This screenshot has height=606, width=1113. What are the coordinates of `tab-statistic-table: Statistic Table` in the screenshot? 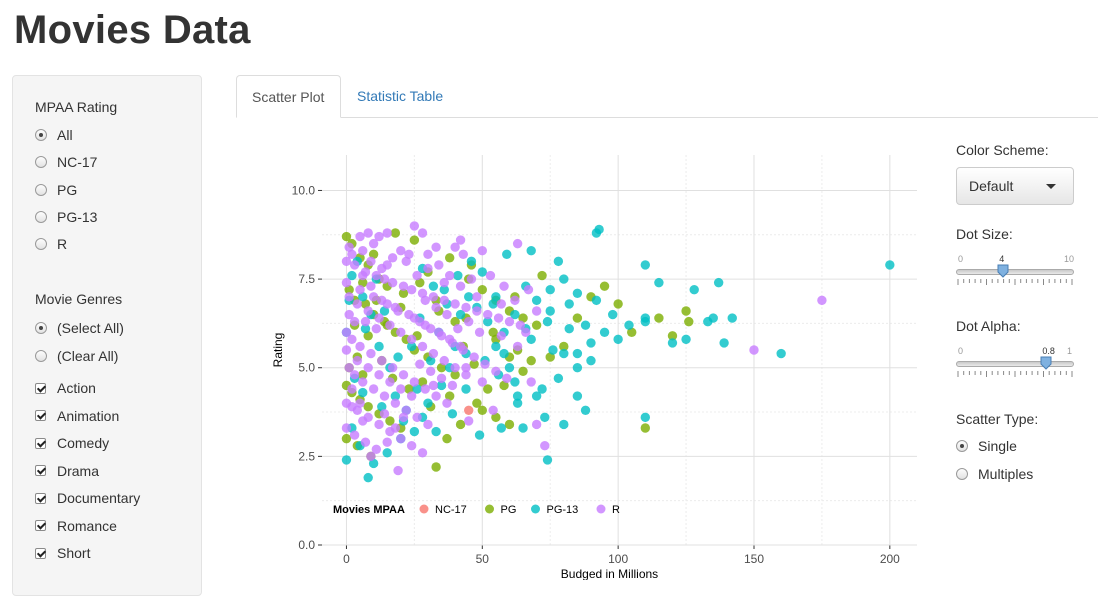 It's located at (400, 96).